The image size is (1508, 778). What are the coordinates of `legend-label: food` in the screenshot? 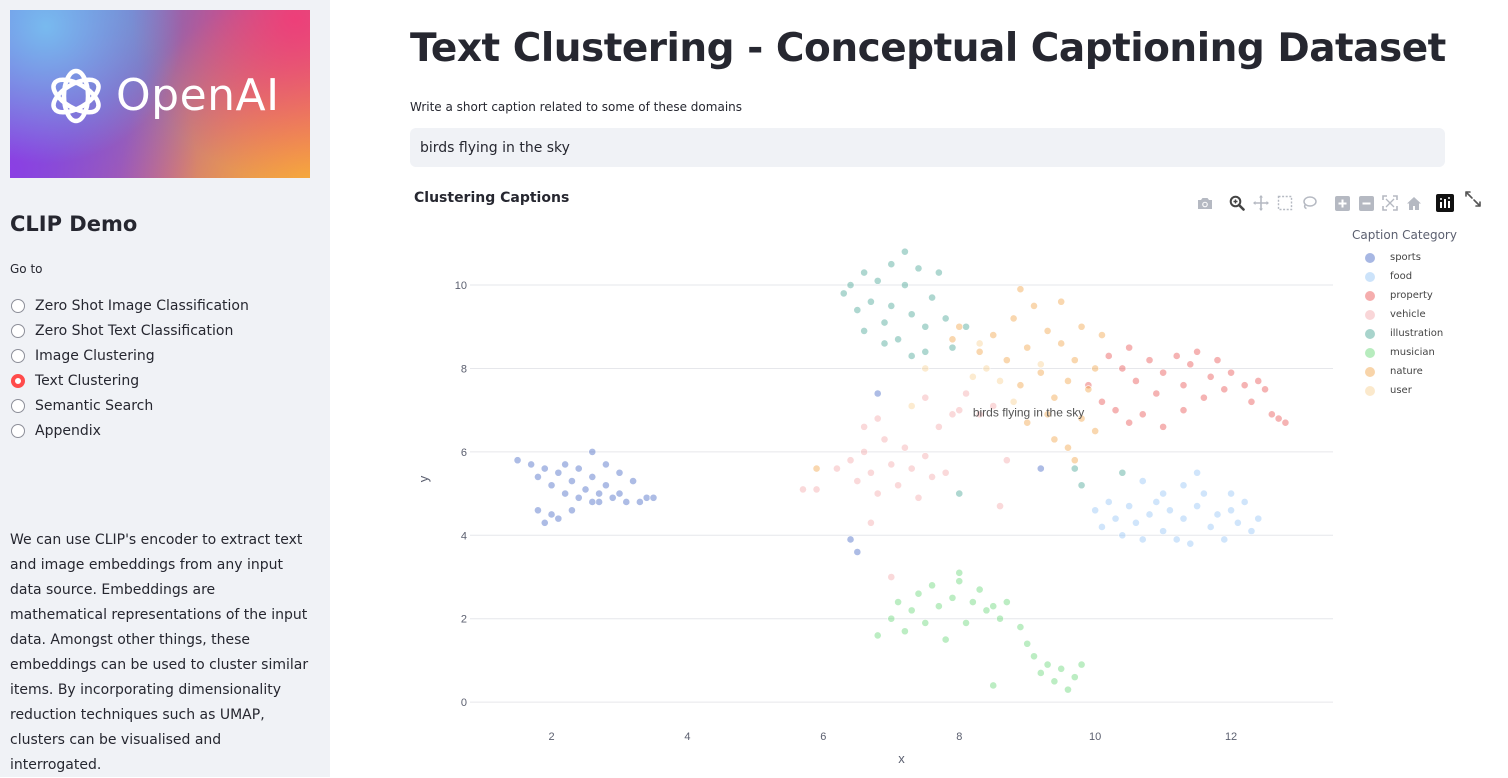 It's located at (1401, 276).